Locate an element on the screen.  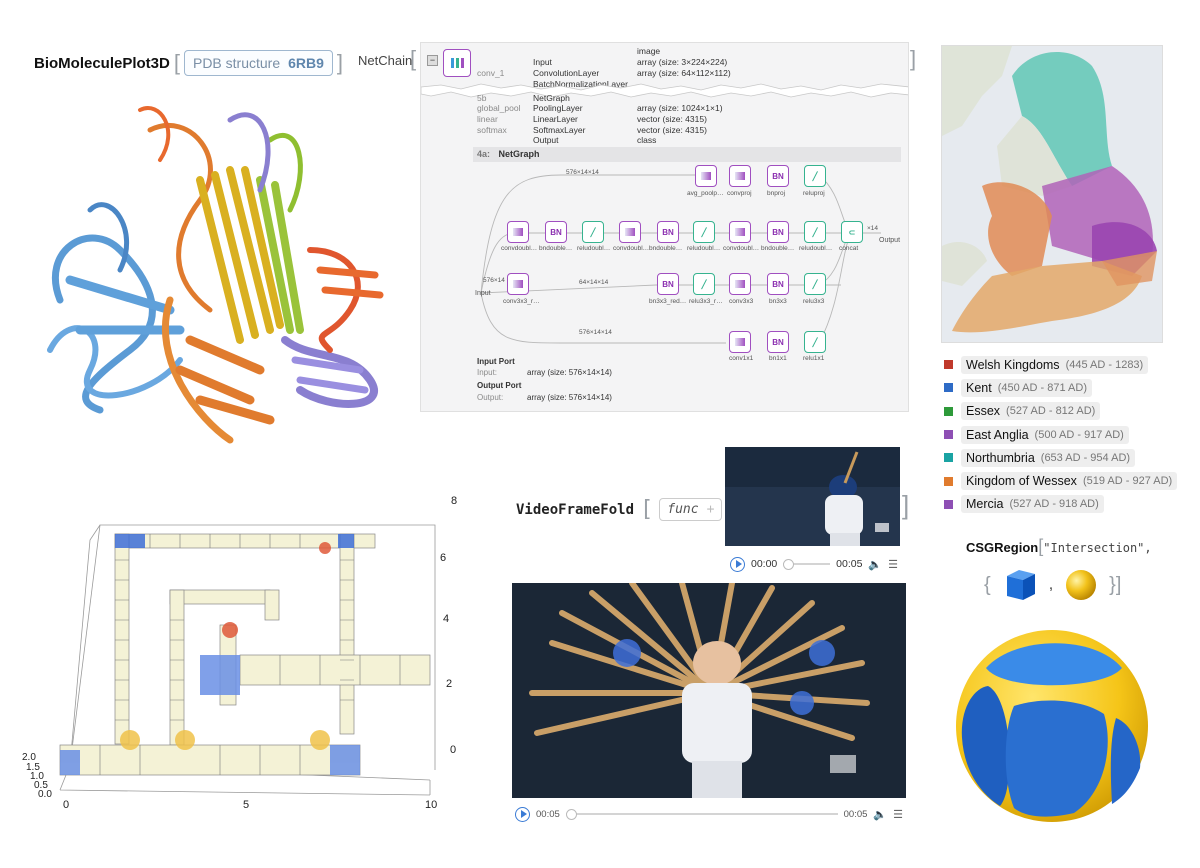
folded-video-frame is located at coordinates (709, 690).